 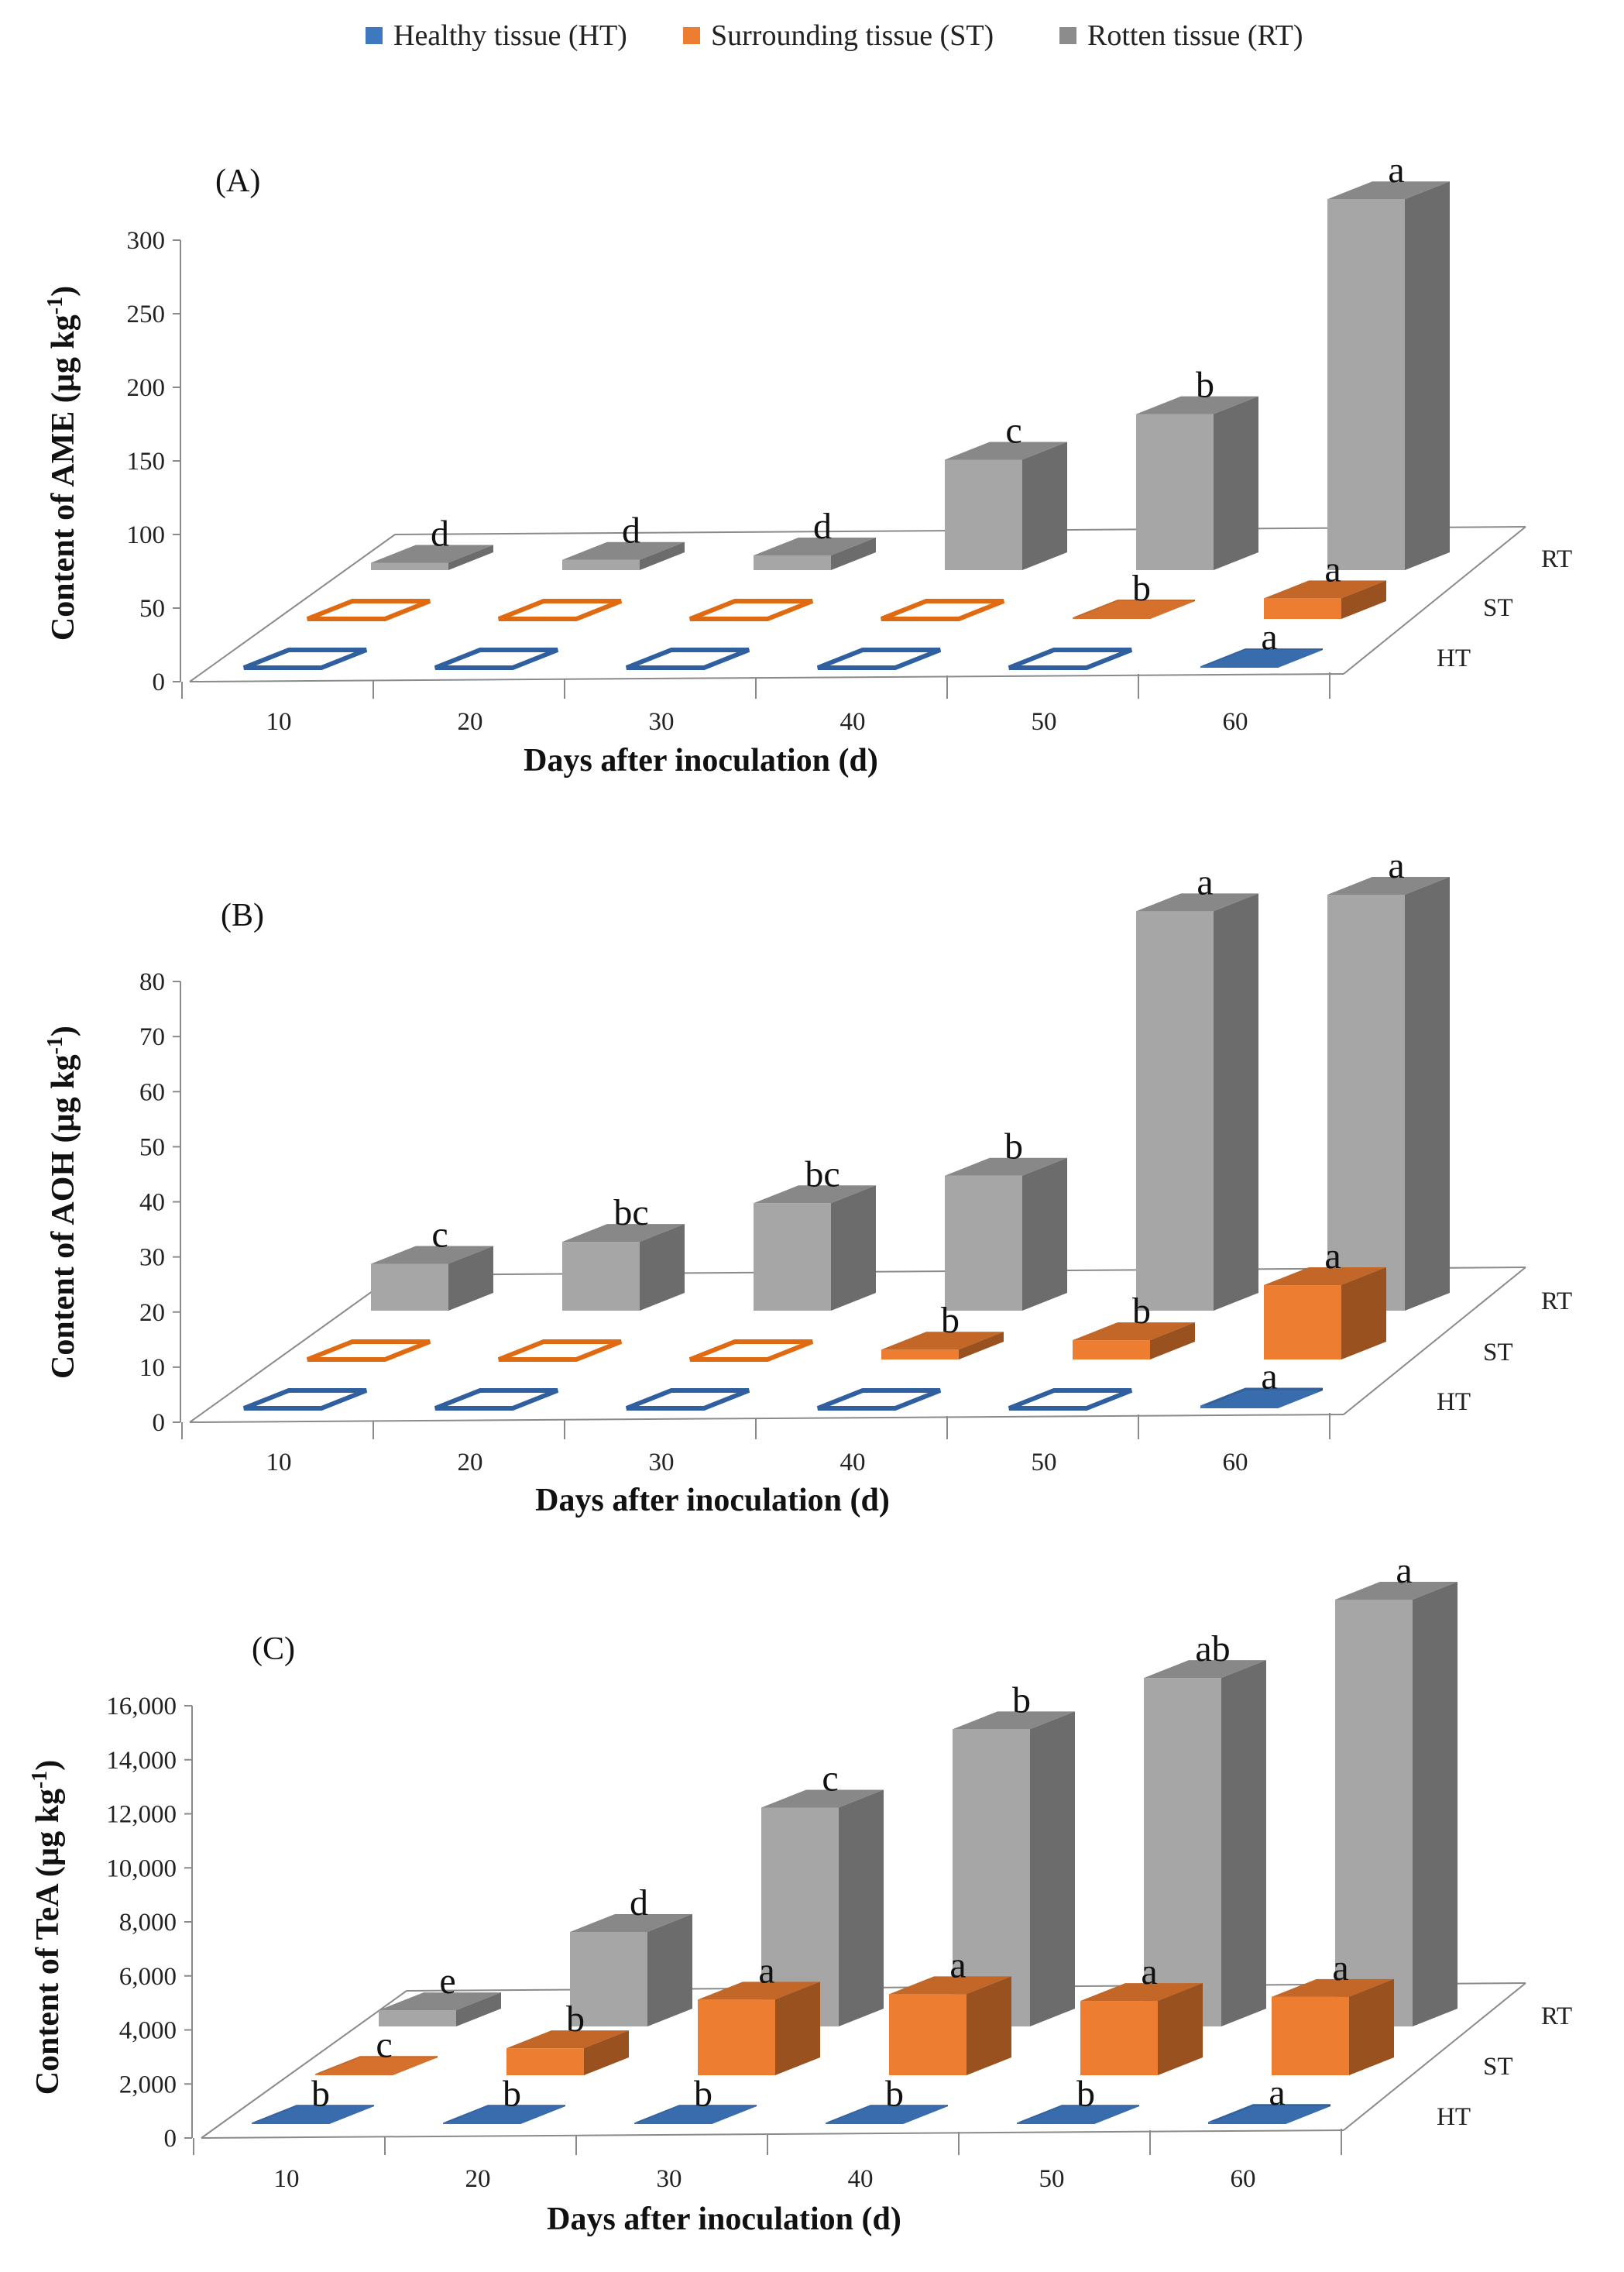 I want to click on panel-label: (A), so click(x=237, y=181).